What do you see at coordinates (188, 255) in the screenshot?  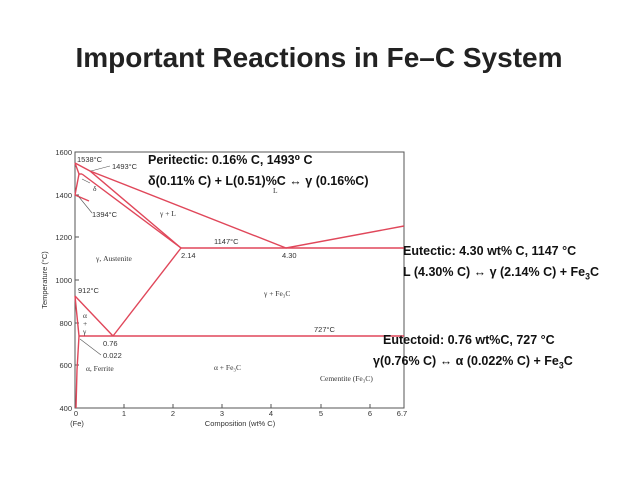 I see `label-2-14: 2.14` at bounding box center [188, 255].